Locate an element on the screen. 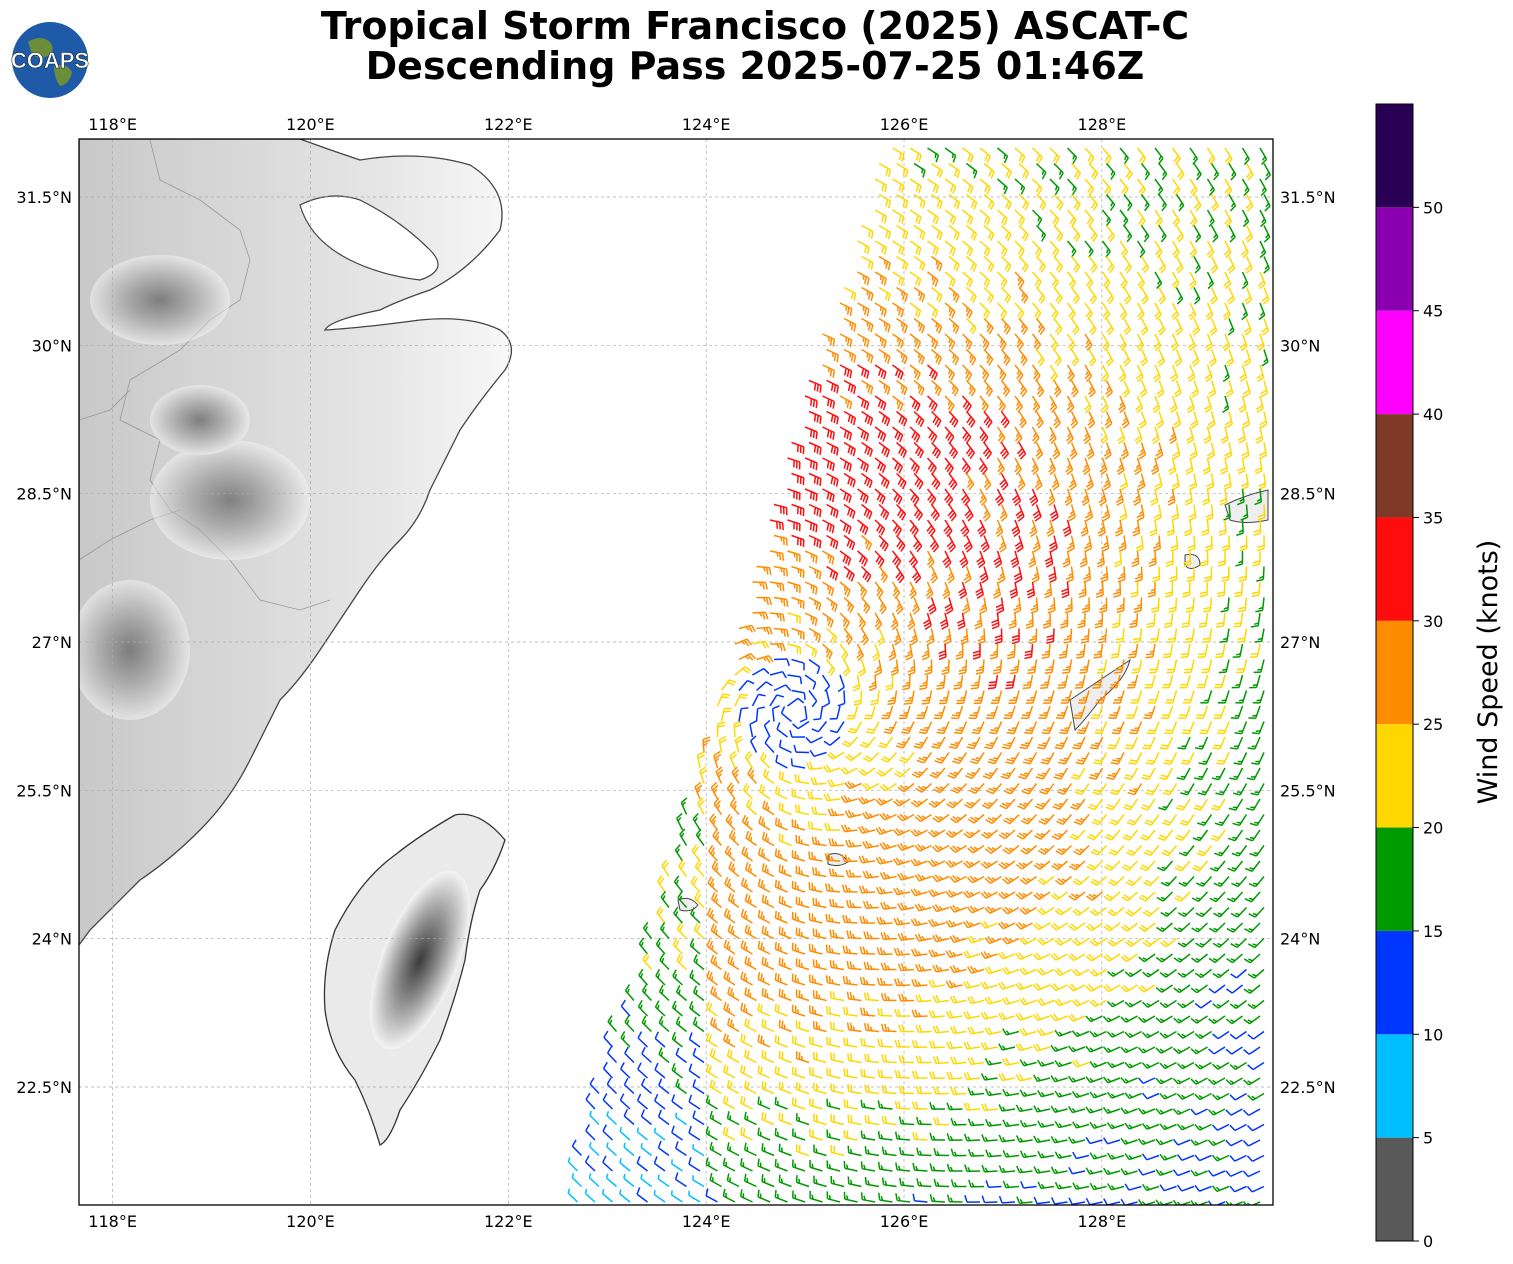 The height and width of the screenshot is (1264, 1513). lon-tick-top: 122°E is located at coordinates (508, 124).